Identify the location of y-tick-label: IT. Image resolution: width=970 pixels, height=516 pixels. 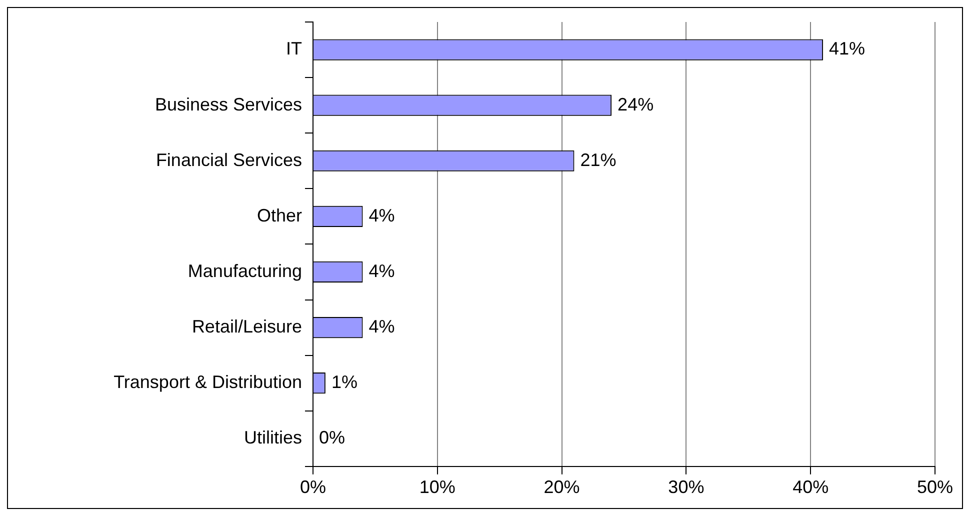
(294, 48).